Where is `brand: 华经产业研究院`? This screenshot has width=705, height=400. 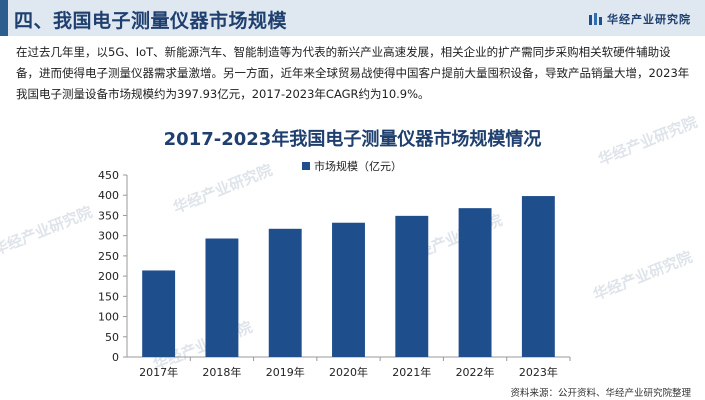 brand: 华经产业研究院 is located at coordinates (640, 19).